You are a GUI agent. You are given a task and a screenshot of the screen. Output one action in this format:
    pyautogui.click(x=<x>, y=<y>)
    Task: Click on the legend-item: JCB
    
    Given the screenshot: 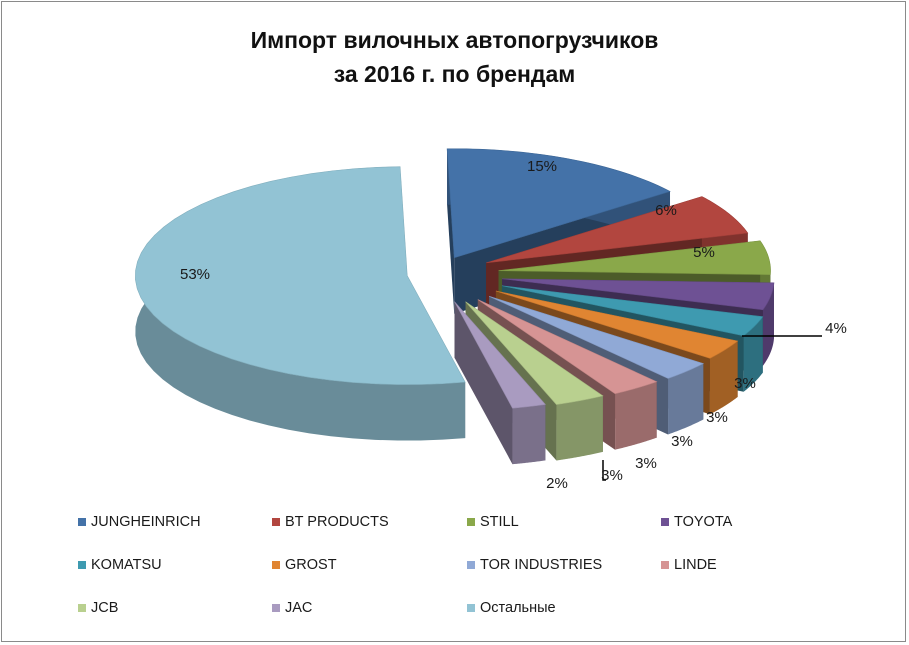 What is the action you would take?
    pyautogui.click(x=98, y=608)
    